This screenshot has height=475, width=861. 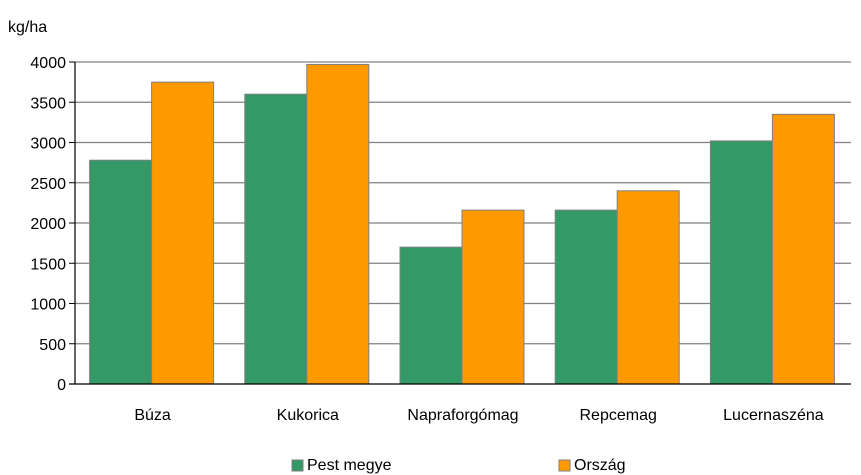 I want to click on y-tick-label: 500, so click(x=52, y=345).